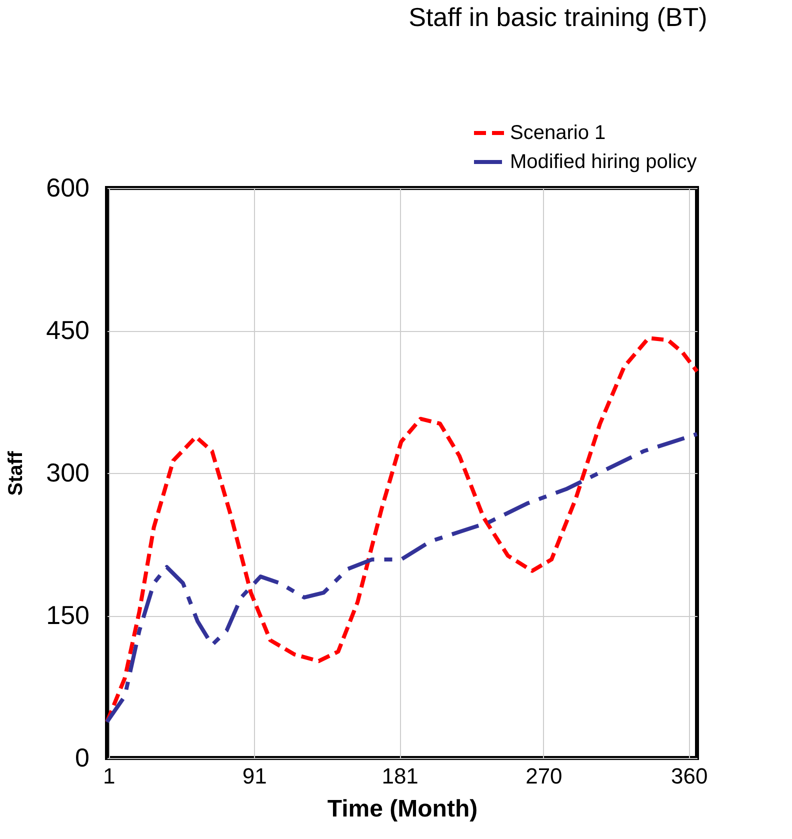 Image resolution: width=792 pixels, height=839 pixels. I want to click on legend-label: Scenario 1, so click(558, 133).